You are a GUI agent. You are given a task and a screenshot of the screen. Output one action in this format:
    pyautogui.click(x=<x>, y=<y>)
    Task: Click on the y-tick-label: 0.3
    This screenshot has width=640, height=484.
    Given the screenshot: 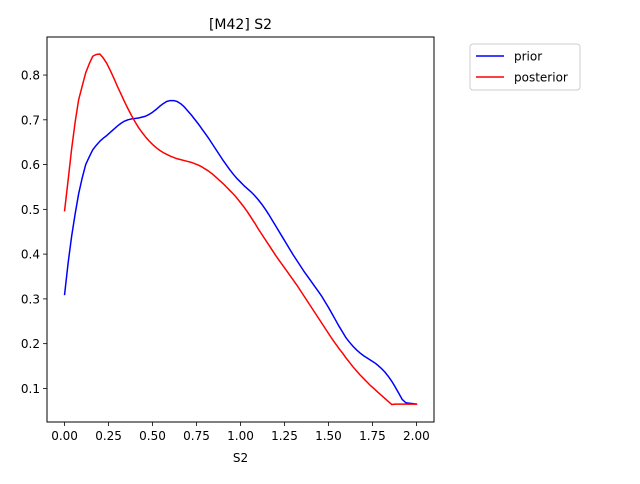 What is the action you would take?
    pyautogui.click(x=30, y=299)
    